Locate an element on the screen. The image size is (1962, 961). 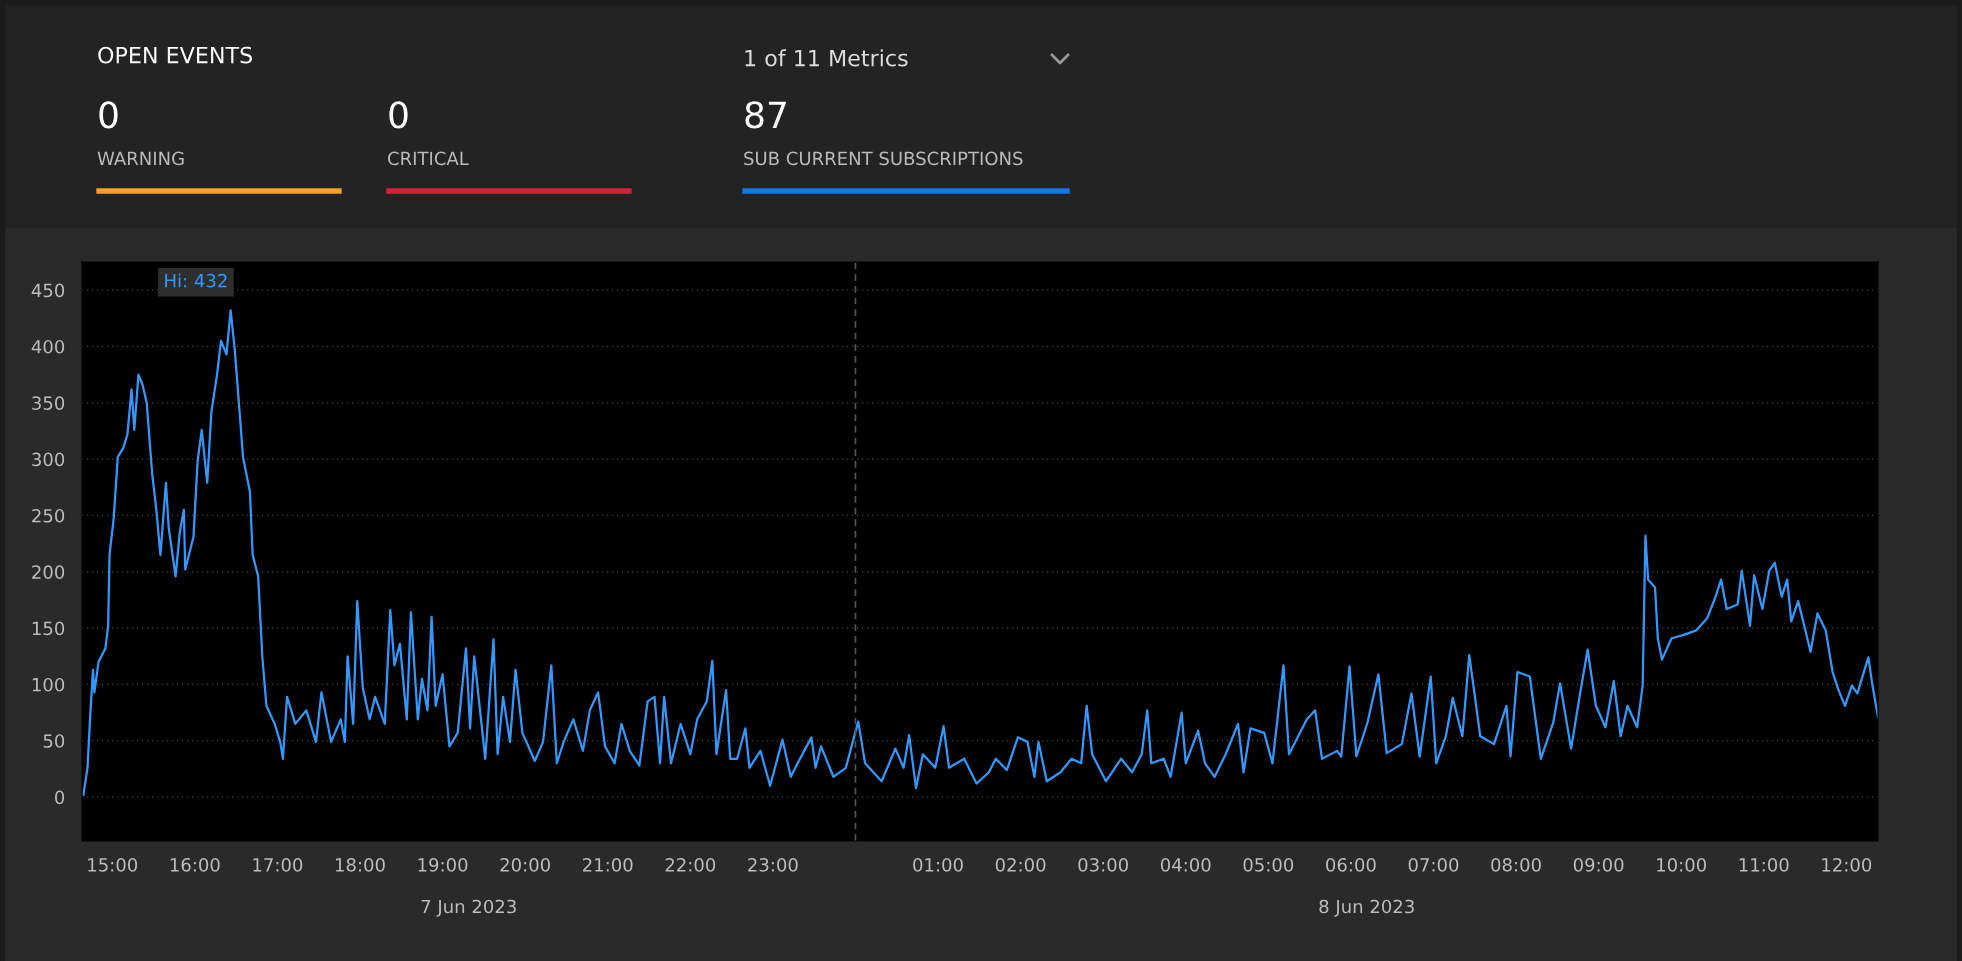
x-tick-label: 02:00 is located at coordinates (1020, 864).